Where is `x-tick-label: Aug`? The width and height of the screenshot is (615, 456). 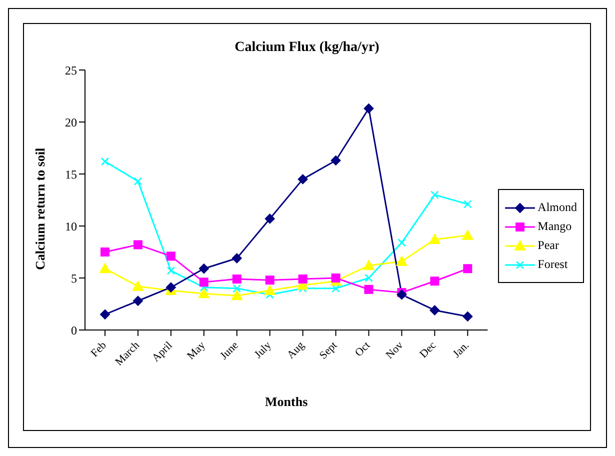 x-tick-label: Aug is located at coordinates (296, 350).